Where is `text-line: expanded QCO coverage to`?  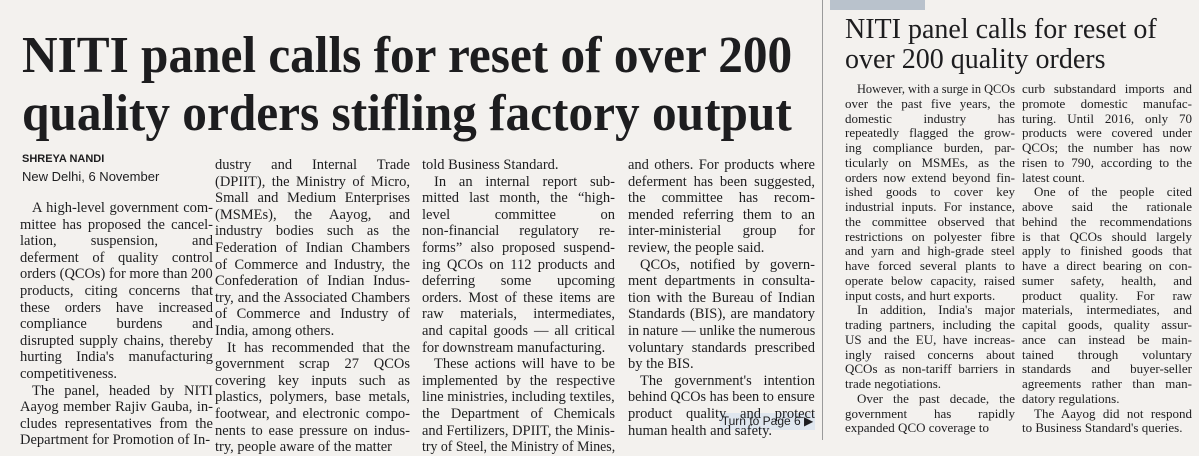
text-line: expanded QCO coverage to is located at coordinates (917, 428).